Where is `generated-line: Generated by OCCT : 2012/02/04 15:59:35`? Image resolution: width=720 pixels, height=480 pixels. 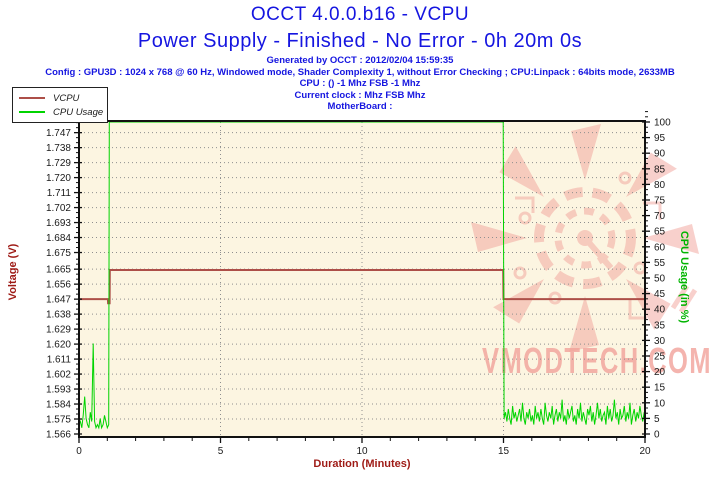
generated-line: Generated by OCCT : 2012/02/04 15:59:35 is located at coordinates (360, 60).